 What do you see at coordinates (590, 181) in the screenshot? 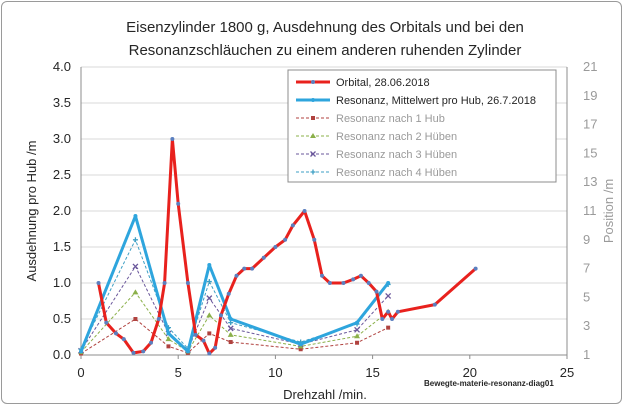
I see `y2-tick-label: 13` at bounding box center [590, 181].